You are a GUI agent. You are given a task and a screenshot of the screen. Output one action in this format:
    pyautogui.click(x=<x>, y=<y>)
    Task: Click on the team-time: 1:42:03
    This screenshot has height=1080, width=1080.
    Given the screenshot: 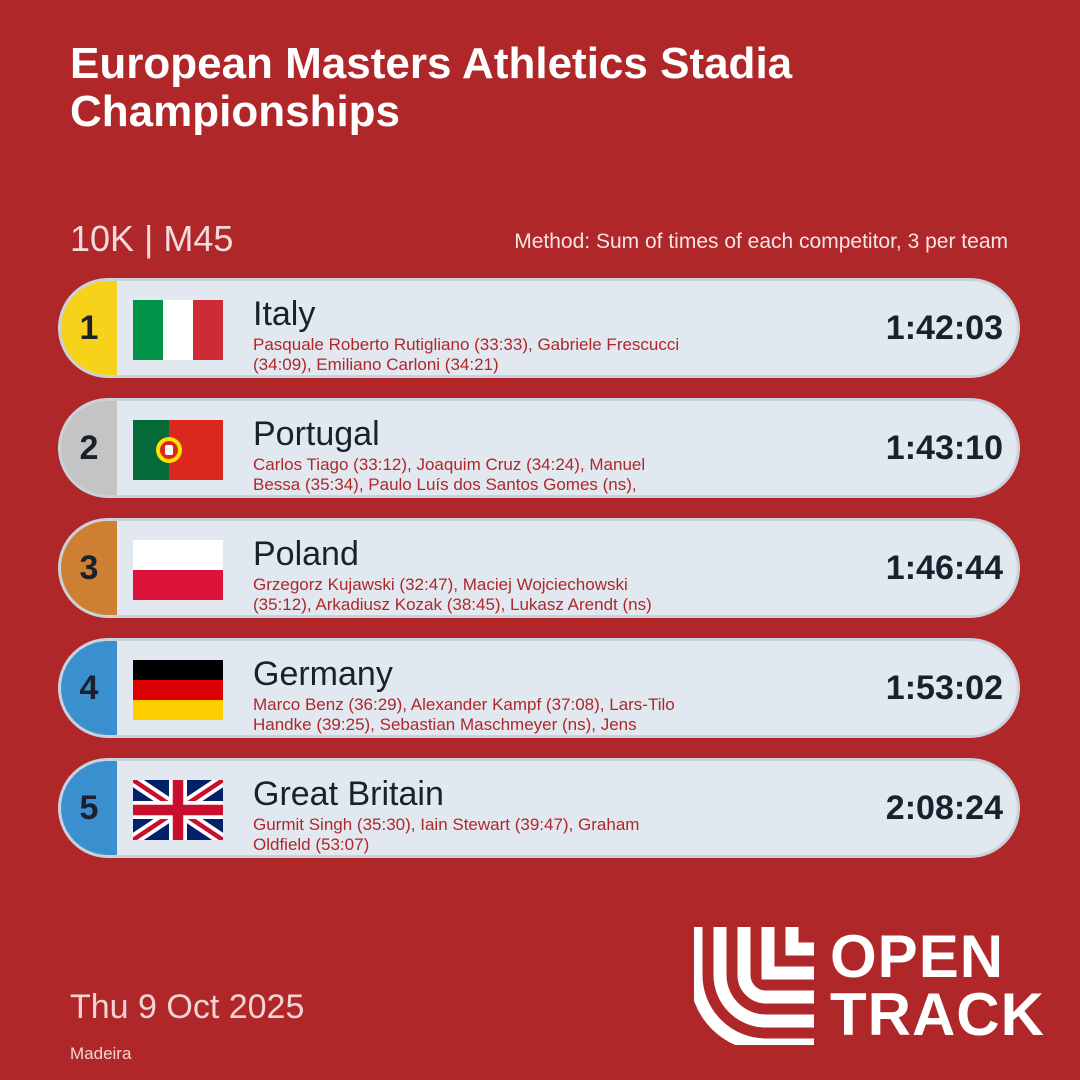 What is the action you would take?
    pyautogui.click(x=944, y=327)
    